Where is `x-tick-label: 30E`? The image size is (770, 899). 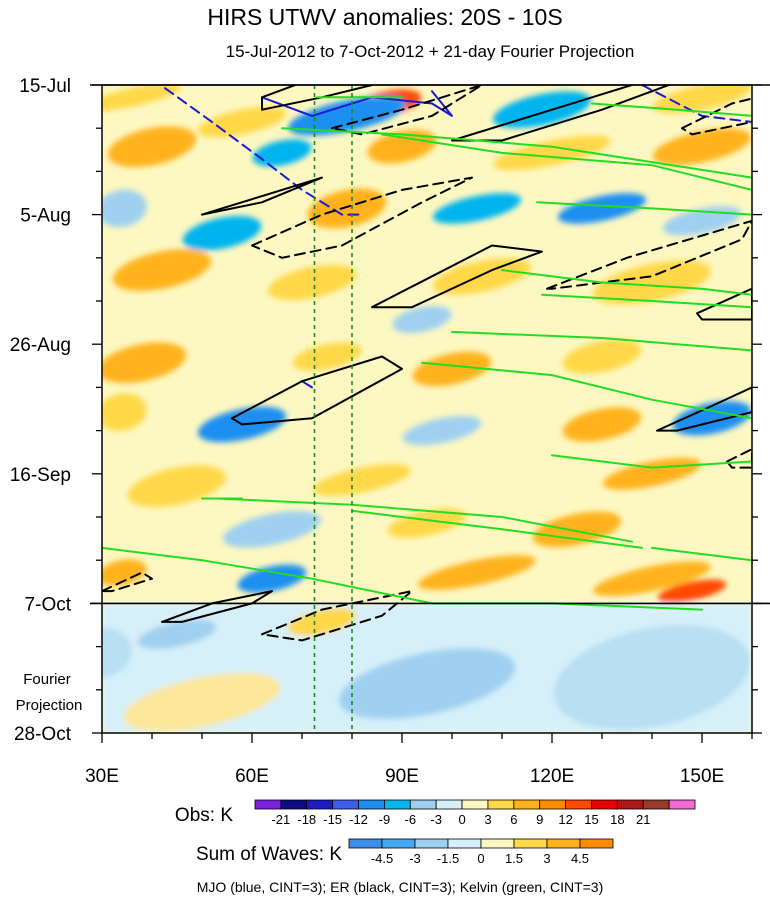 x-tick-label: 30E is located at coordinates (102, 776).